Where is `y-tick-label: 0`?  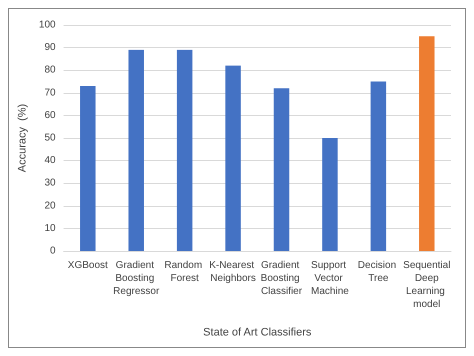 y-tick-label: 0 is located at coordinates (53, 251).